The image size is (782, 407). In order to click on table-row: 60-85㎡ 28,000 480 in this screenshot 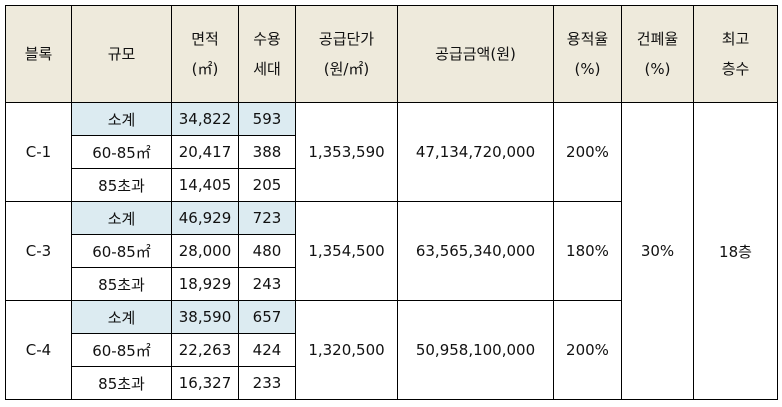, I will do `click(392, 251)`.